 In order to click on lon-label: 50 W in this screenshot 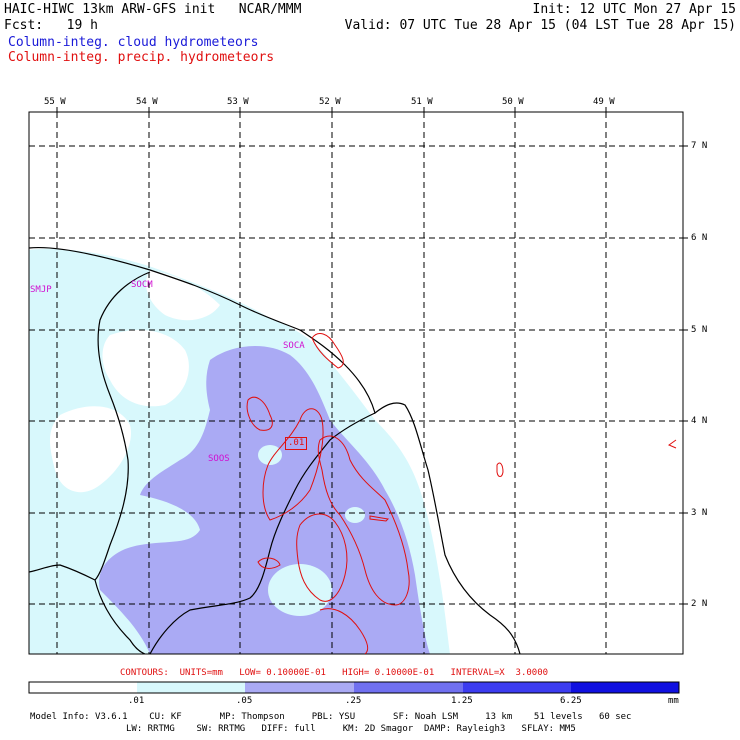, I will do `click(513, 102)`.